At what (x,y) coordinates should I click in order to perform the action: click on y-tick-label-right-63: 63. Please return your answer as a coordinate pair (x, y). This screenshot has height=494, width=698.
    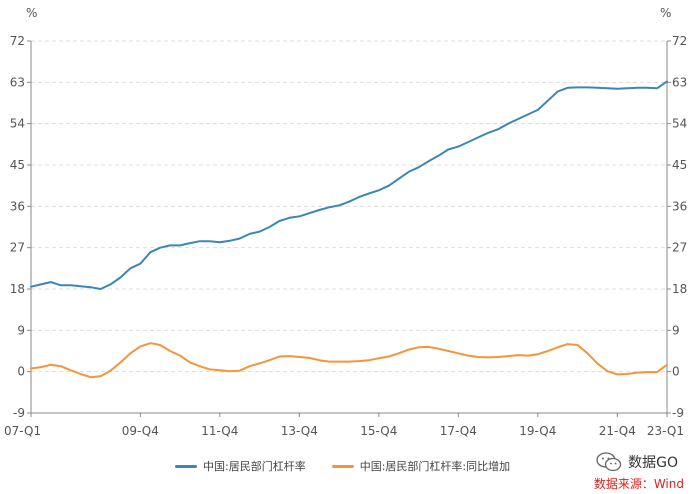
    Looking at the image, I should click on (679, 82).